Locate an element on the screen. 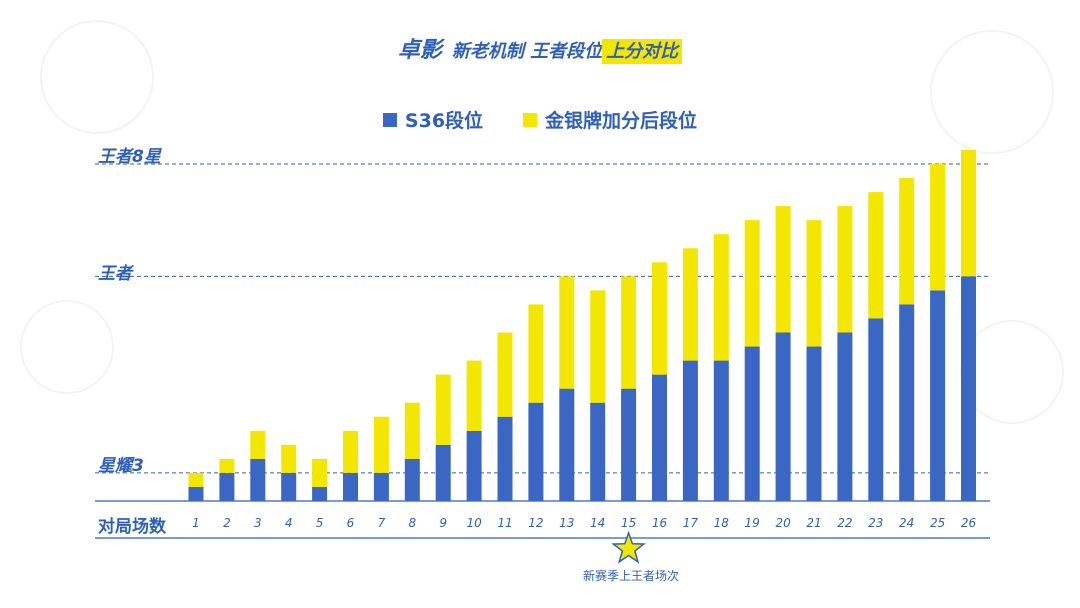 Image resolution: width=1080 pixels, height=608 pixels. x-tick-label: 5 is located at coordinates (320, 523).